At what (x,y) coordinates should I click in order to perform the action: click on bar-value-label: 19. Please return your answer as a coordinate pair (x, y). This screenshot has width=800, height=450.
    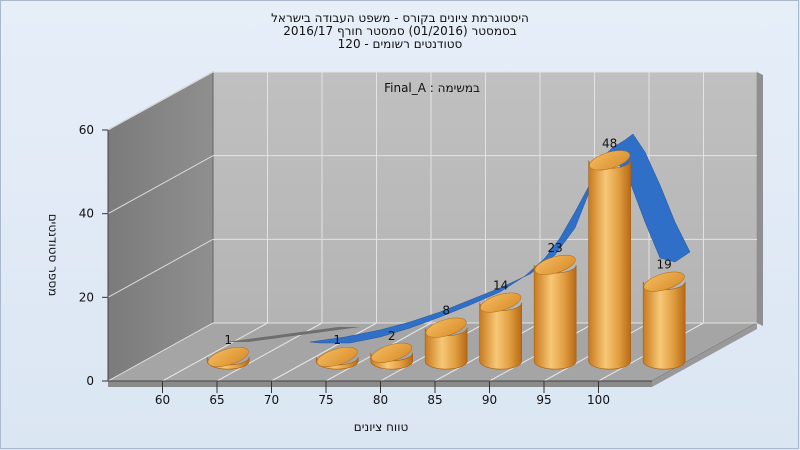
    Looking at the image, I should click on (664, 265).